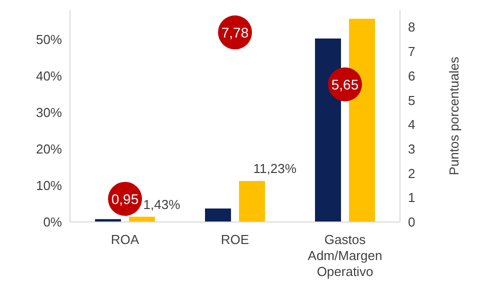 The height and width of the screenshot is (300, 480). What do you see at coordinates (412, 27) in the screenshot?
I see `y2-tick-label: 8` at bounding box center [412, 27].